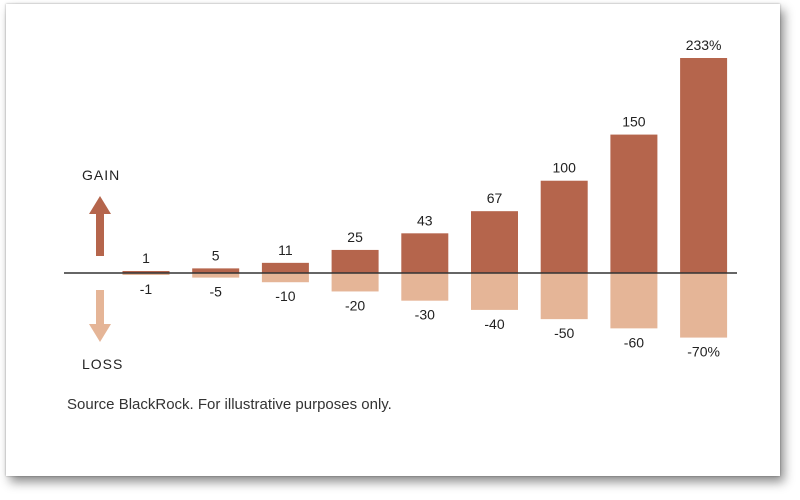 The width and height of the screenshot is (800, 500). What do you see at coordinates (101, 175) in the screenshot?
I see `gain-label: GAIN` at bounding box center [101, 175].